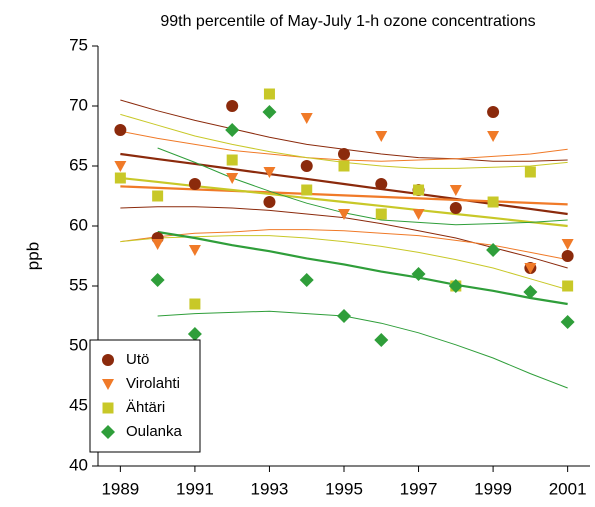  What do you see at coordinates (78, 284) in the screenshot?
I see `y-tick-label: 55` at bounding box center [78, 284].